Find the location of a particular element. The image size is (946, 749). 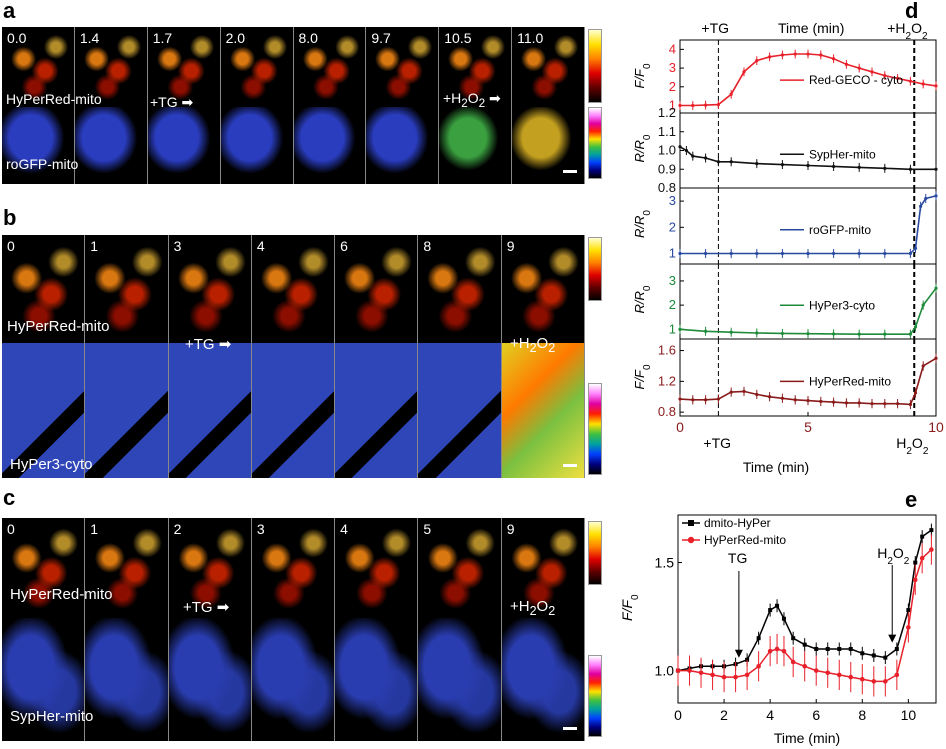

sensor-label-bottom-c: SypHer-mito is located at coordinates (52, 716).